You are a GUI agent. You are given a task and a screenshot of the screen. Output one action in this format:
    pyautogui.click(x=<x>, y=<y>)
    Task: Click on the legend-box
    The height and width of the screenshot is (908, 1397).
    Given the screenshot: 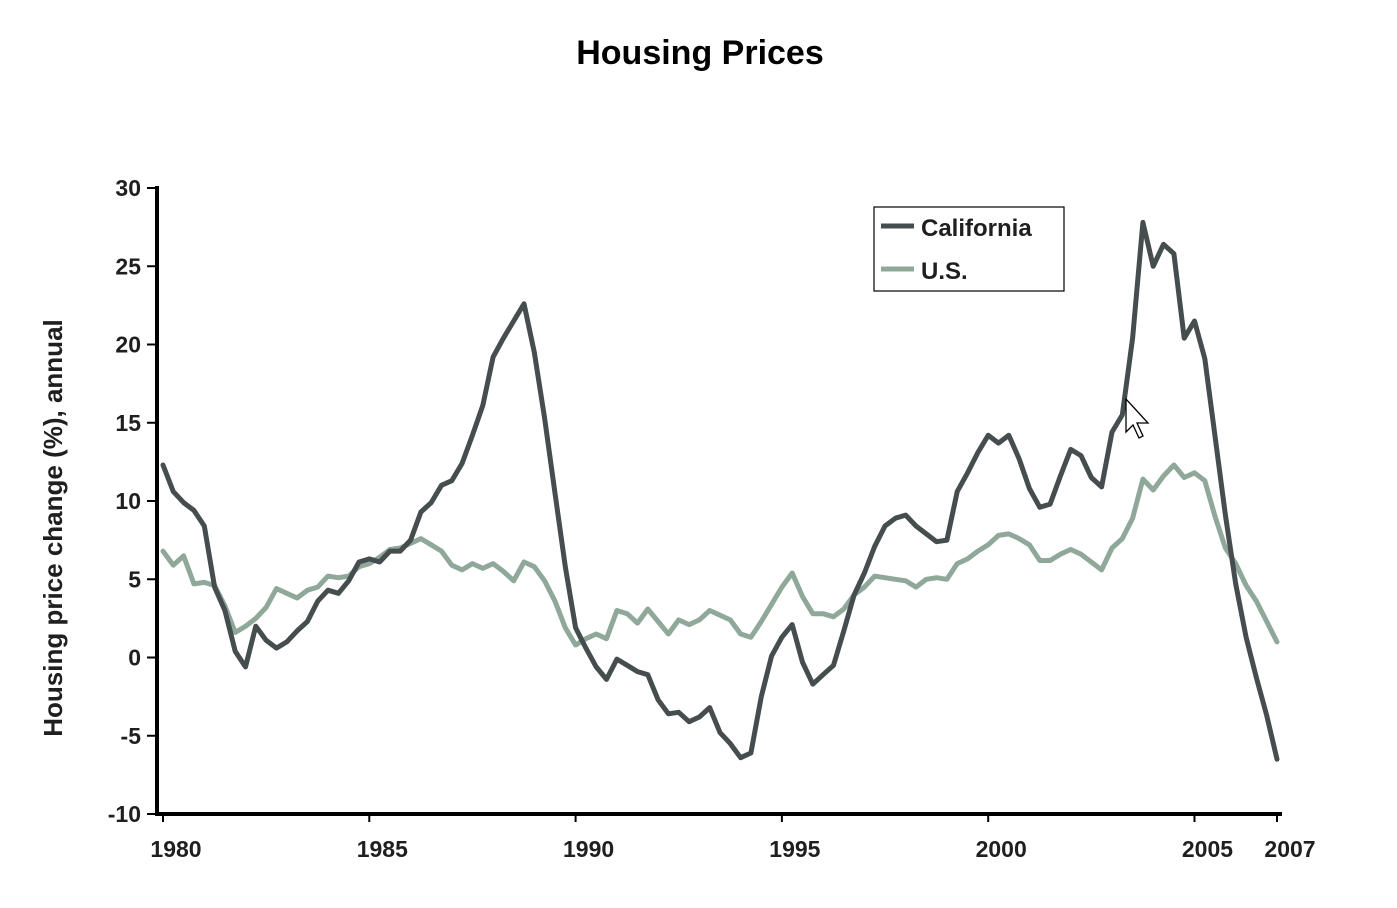 What is the action you would take?
    pyautogui.click(x=969, y=249)
    